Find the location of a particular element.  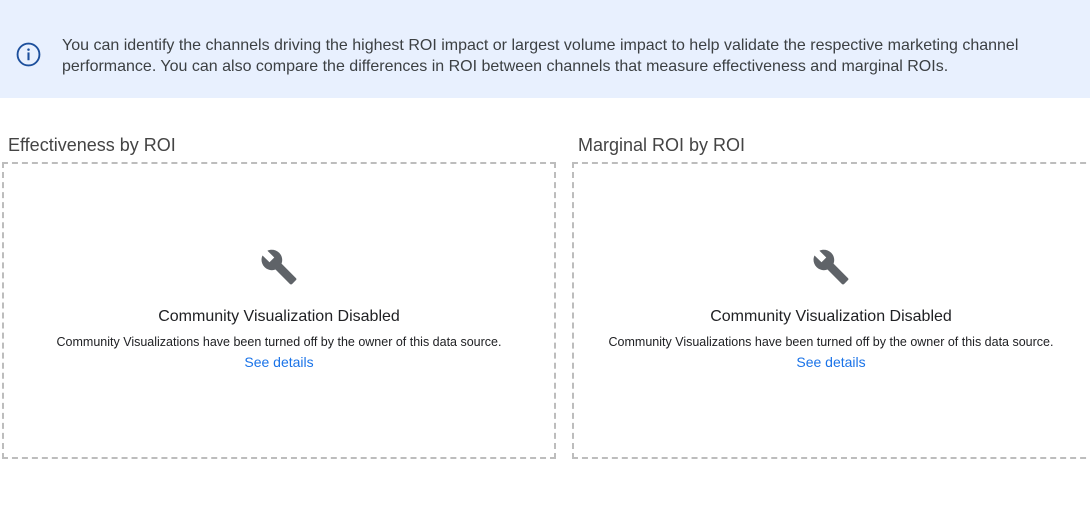

section-title-effectiveness: Effectiveness by ROI is located at coordinates (92, 145).